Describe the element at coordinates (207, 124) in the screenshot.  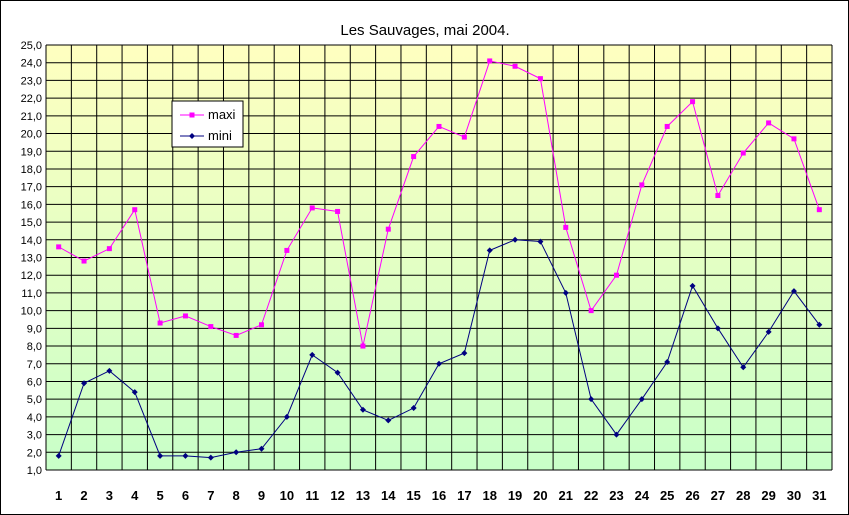
I see `legend: maxi mini` at that location.